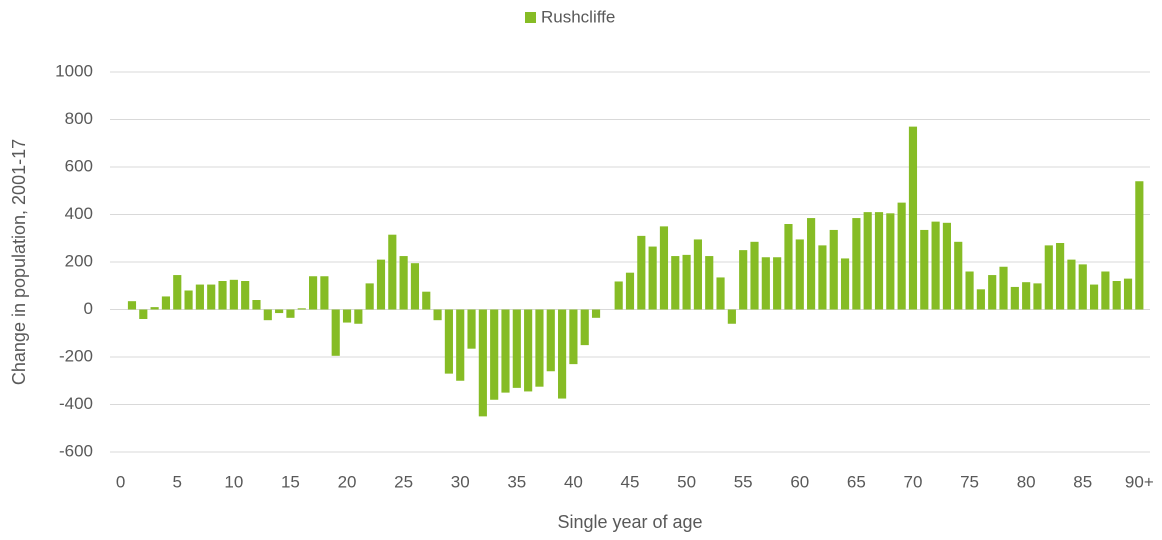  I want to click on y-axis-title: Change in population, 2001-17, so click(19, 262).